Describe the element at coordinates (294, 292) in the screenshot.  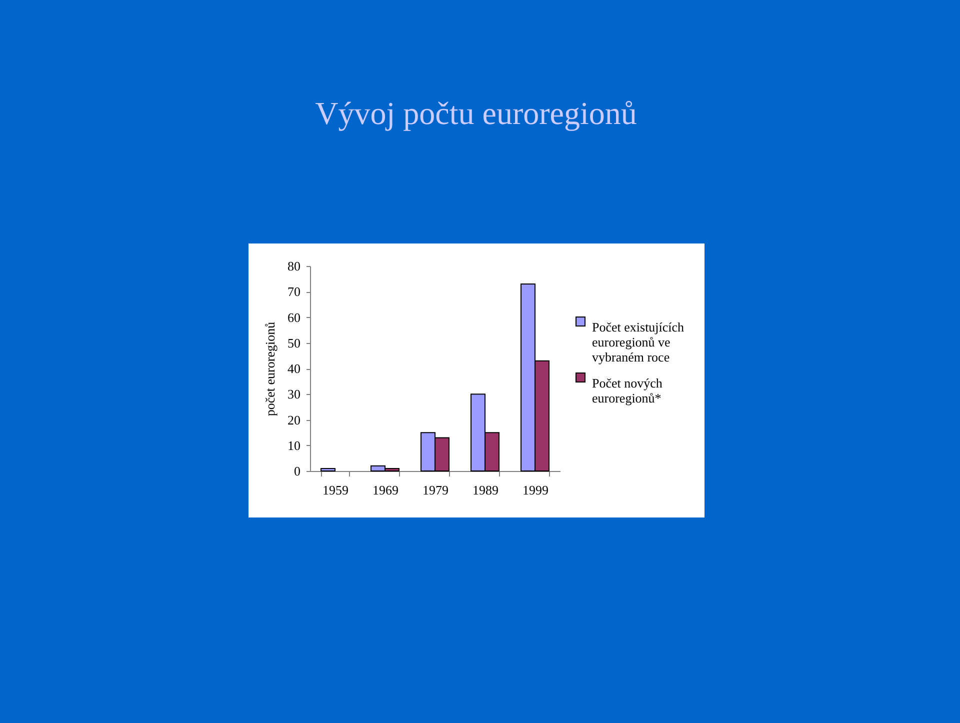
I see `y-tick-label: 70` at that location.